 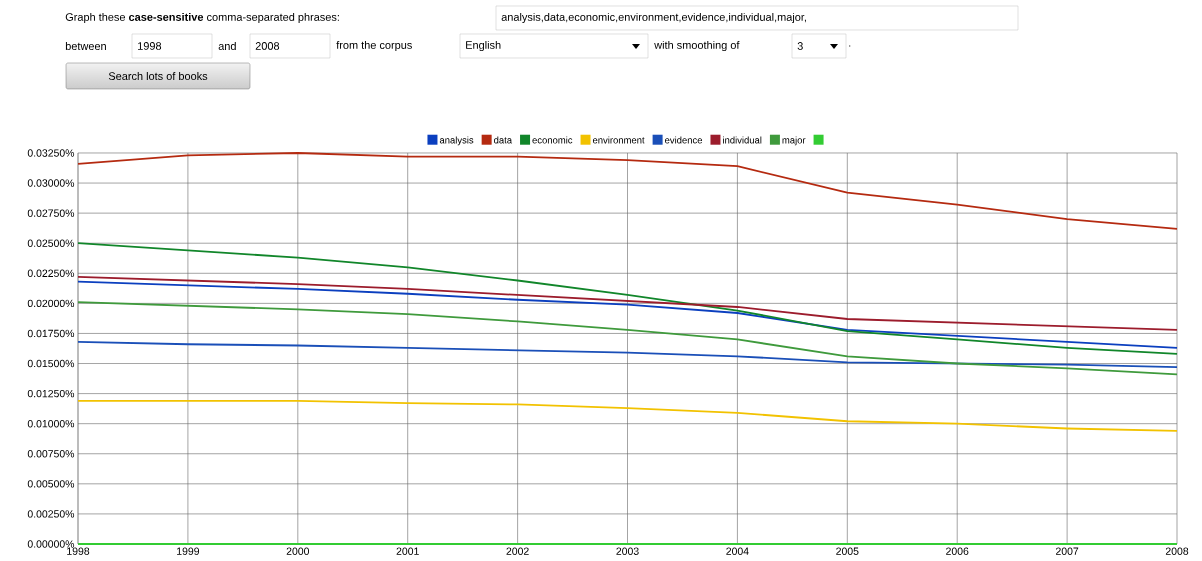 I want to click on x-tick-label: 2004, so click(x=737, y=551).